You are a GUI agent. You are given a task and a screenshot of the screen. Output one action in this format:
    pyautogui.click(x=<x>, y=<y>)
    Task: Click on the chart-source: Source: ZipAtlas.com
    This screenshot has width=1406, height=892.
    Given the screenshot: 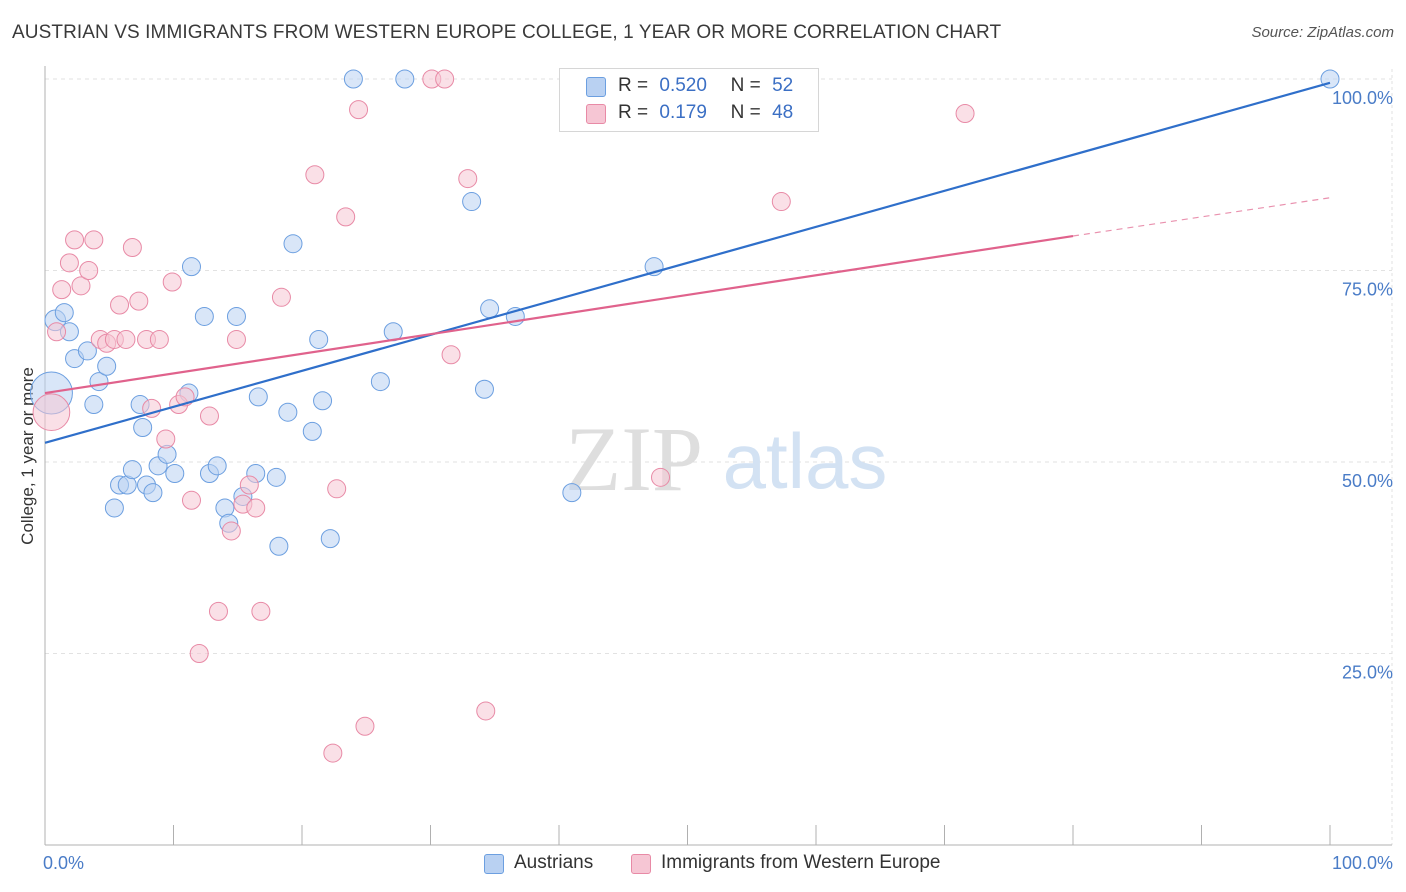 What is the action you would take?
    pyautogui.click(x=1322, y=32)
    